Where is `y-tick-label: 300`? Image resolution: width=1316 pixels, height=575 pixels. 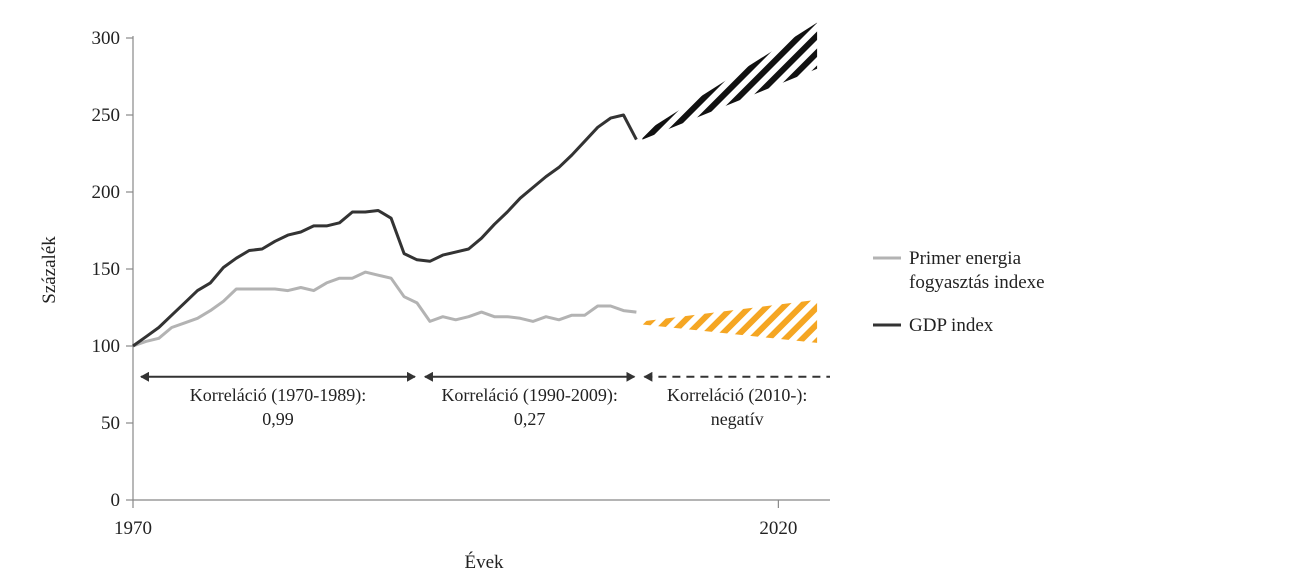 y-tick-label: 300 is located at coordinates (106, 38).